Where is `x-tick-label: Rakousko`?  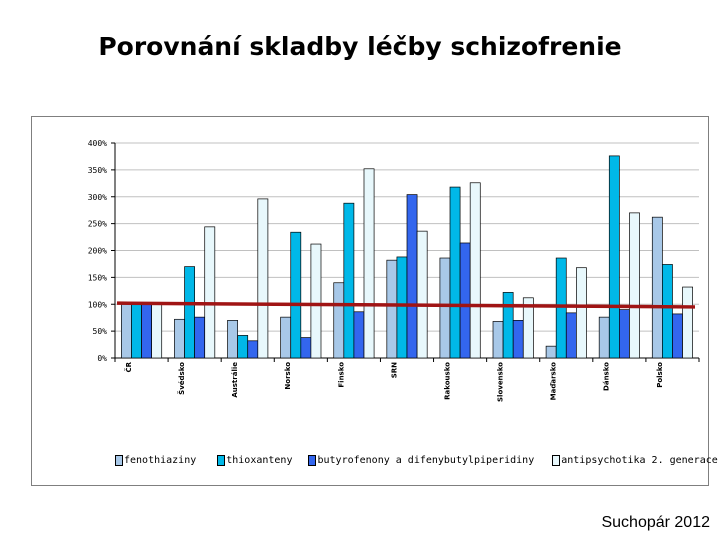 x-tick-label: Rakousko is located at coordinates (447, 381).